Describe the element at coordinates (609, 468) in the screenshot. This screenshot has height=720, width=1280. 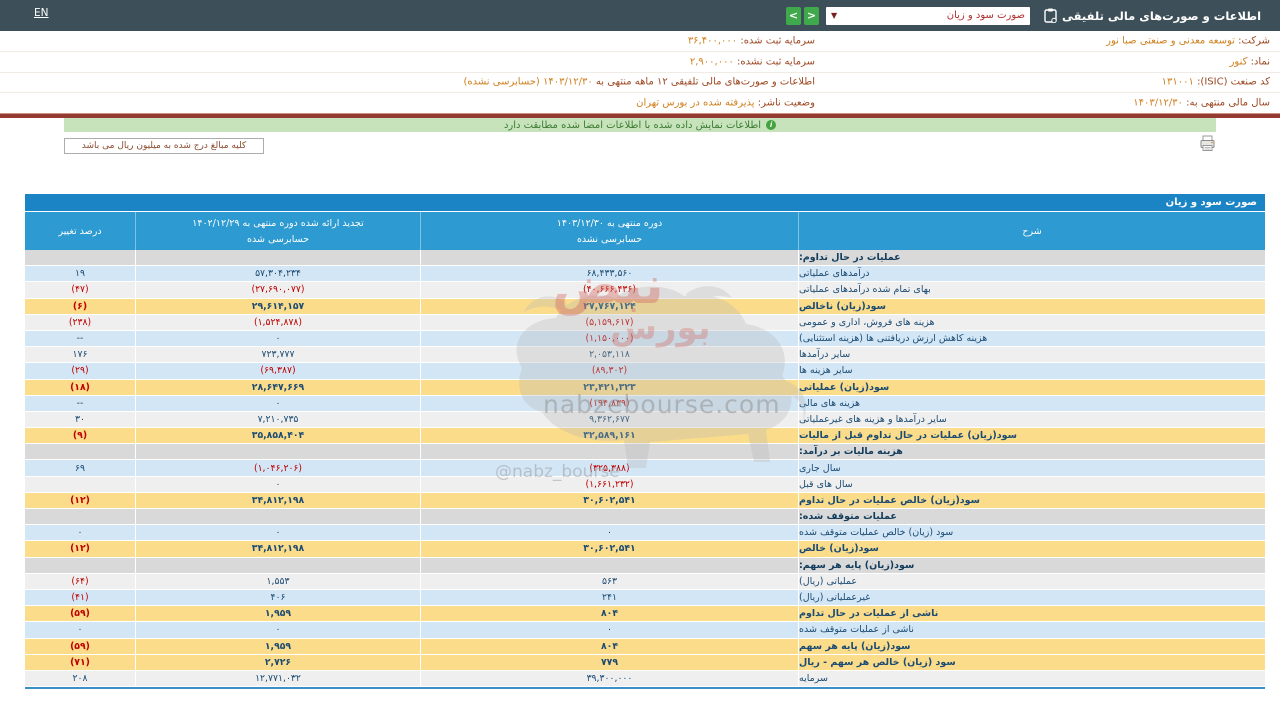
I see `cell-current-period-value: (۳۲۵,۳۸۸)` at that location.